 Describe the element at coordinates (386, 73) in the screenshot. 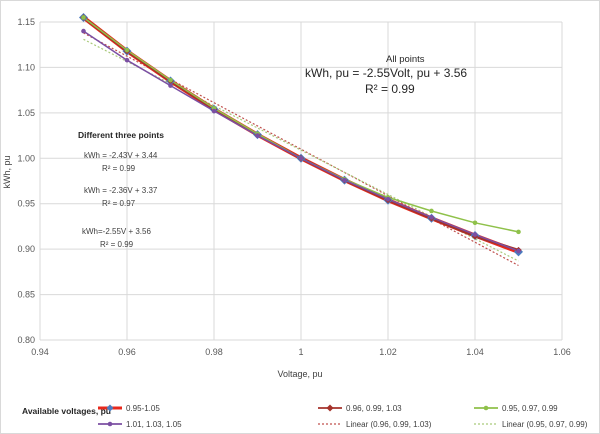

I see `annotation-all-points-equation: kWh, pu = -2.55Volt, pu + 3.56` at that location.